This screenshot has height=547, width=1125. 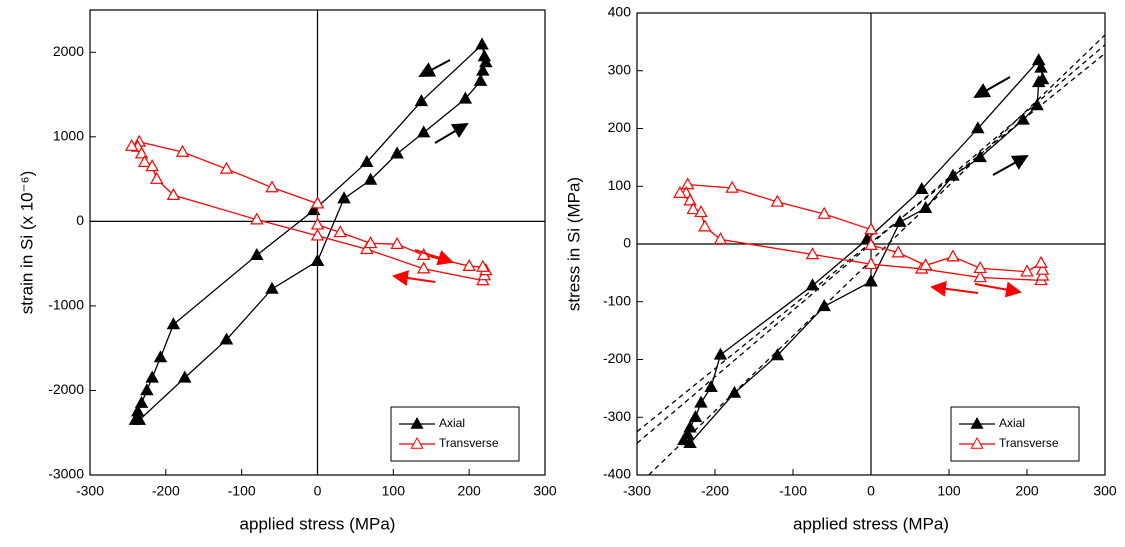 I want to click on legend-box, so click(x=455, y=434).